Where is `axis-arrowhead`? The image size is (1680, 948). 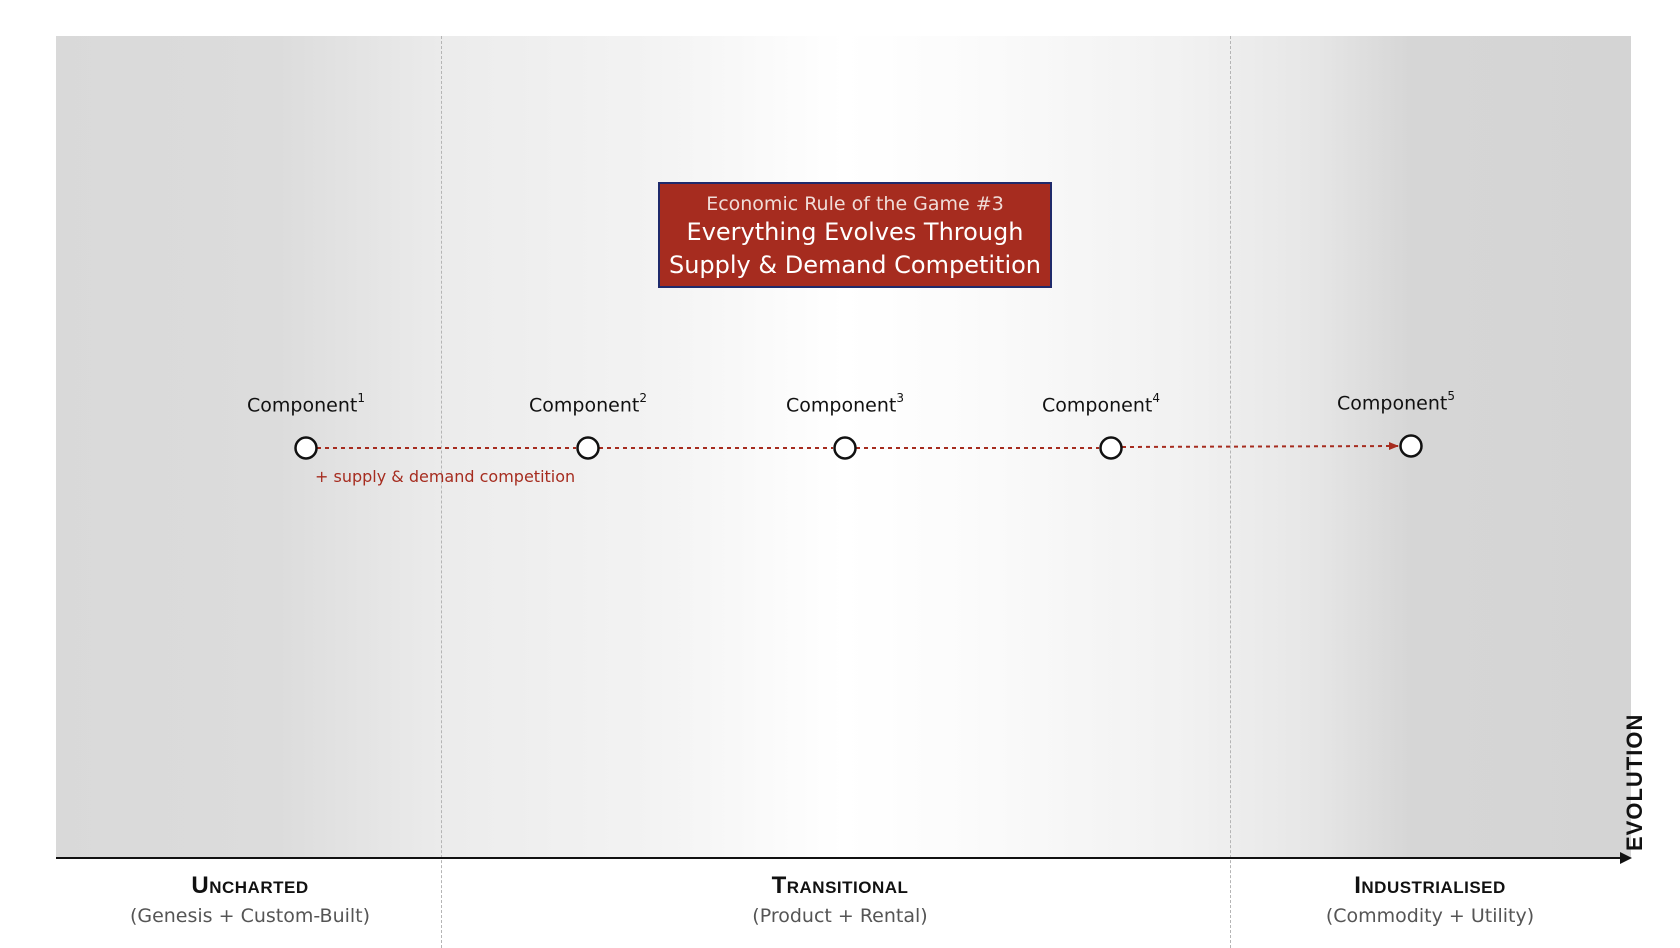
axis-arrowhead is located at coordinates (1626, 858).